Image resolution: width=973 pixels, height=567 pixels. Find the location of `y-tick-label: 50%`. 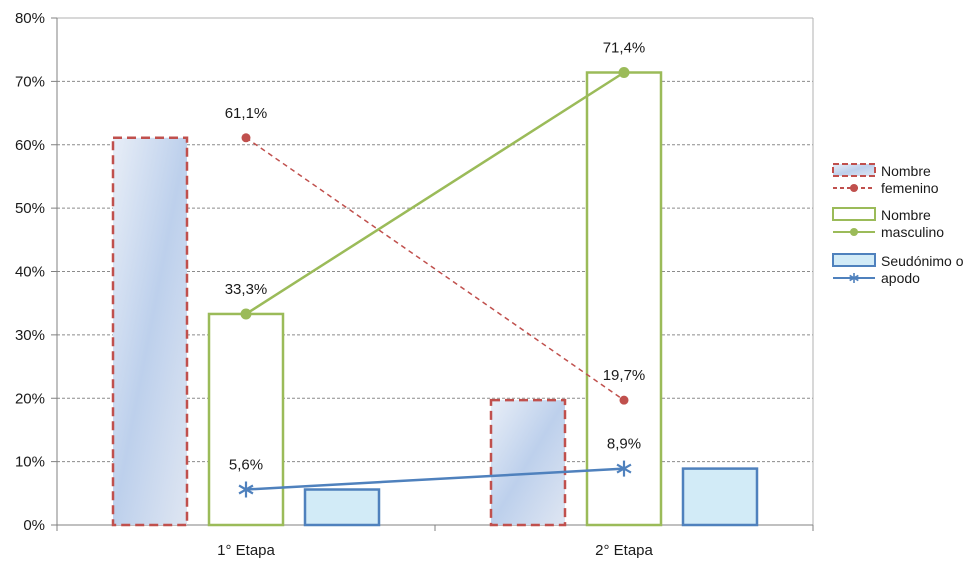

y-tick-label: 50% is located at coordinates (30, 208).